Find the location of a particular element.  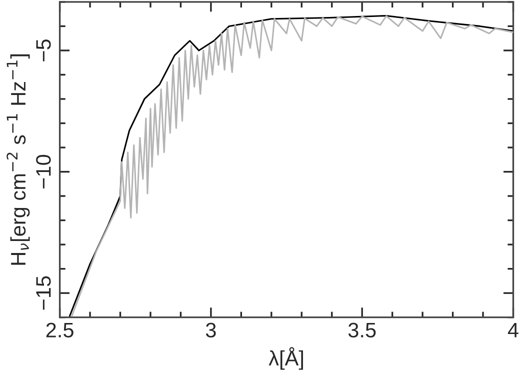

y-tick-label: −15 is located at coordinates (43, 293).